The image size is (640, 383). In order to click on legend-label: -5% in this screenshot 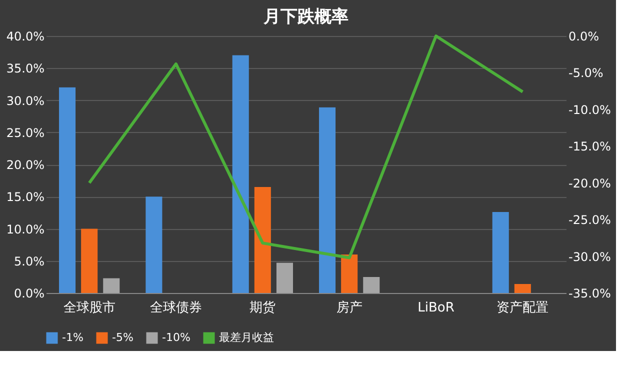, I will do `click(123, 337)`.